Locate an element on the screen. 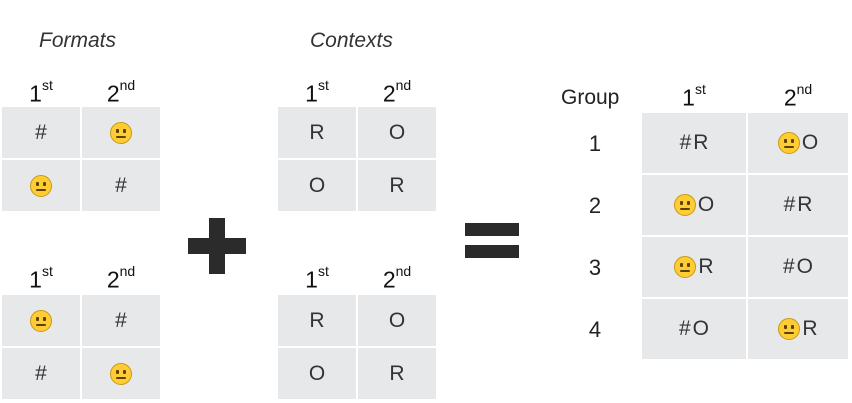  contexts-heading: Contexts is located at coordinates (351, 40).